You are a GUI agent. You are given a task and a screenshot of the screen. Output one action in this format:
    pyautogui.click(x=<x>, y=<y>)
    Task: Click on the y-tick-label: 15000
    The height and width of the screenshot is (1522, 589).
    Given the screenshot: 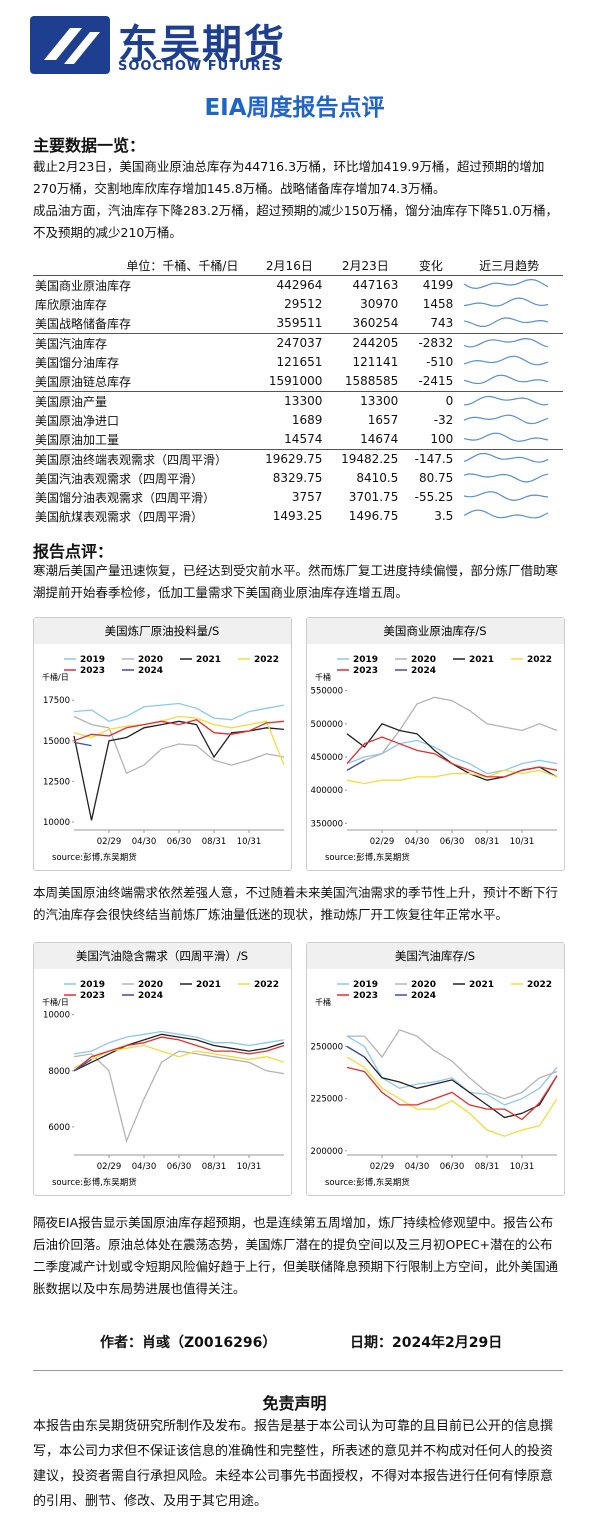 What is the action you would take?
    pyautogui.click(x=56, y=742)
    